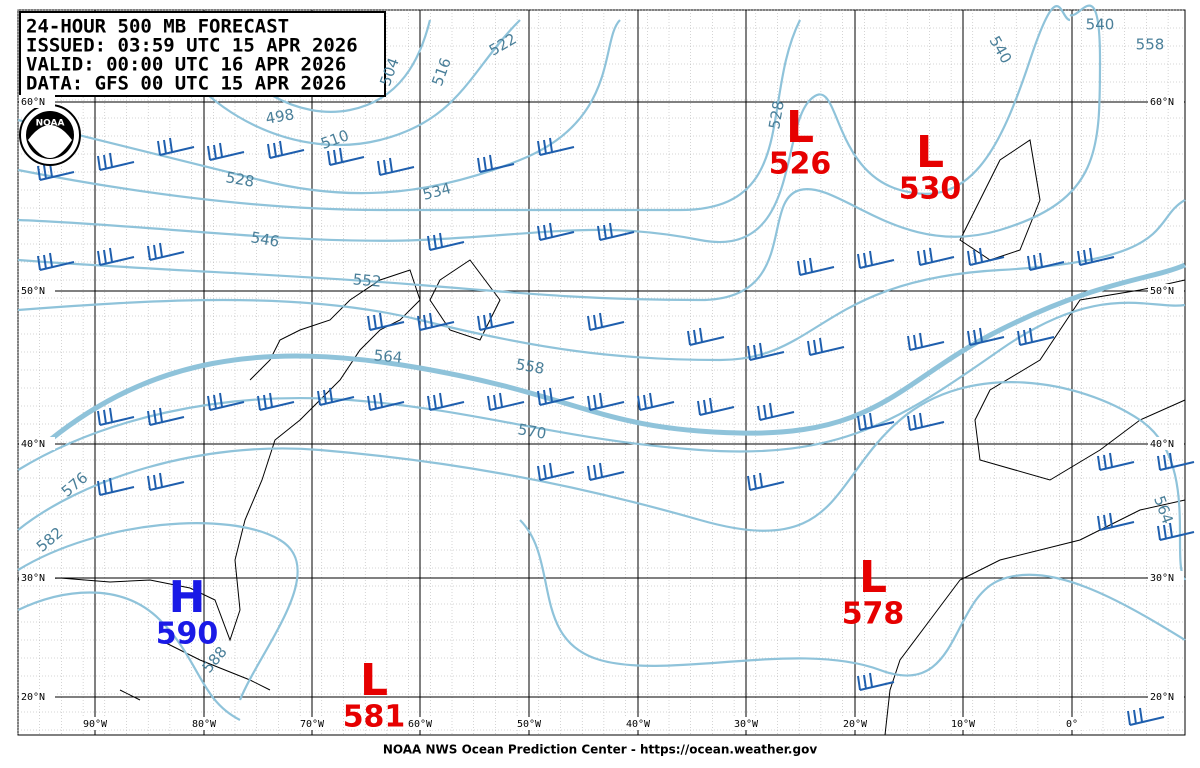  What do you see at coordinates (529, 724) in the screenshot?
I see `longitude-label: 50°W` at bounding box center [529, 724].